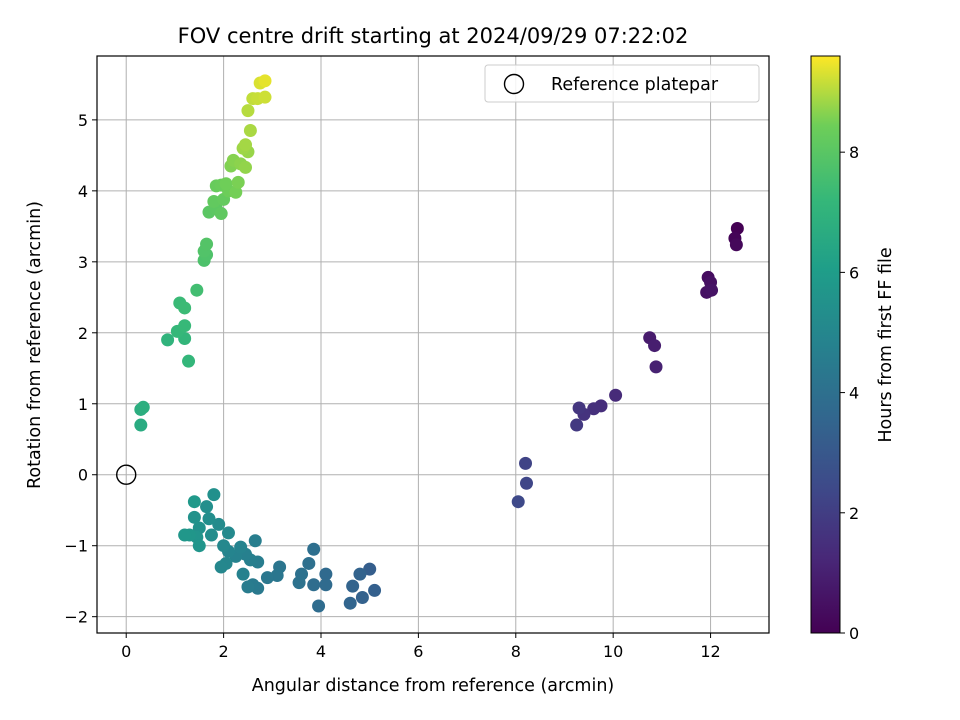 The image size is (960, 720). Describe the element at coordinates (516, 651) in the screenshot. I see `x-tick-label: 8` at that location.